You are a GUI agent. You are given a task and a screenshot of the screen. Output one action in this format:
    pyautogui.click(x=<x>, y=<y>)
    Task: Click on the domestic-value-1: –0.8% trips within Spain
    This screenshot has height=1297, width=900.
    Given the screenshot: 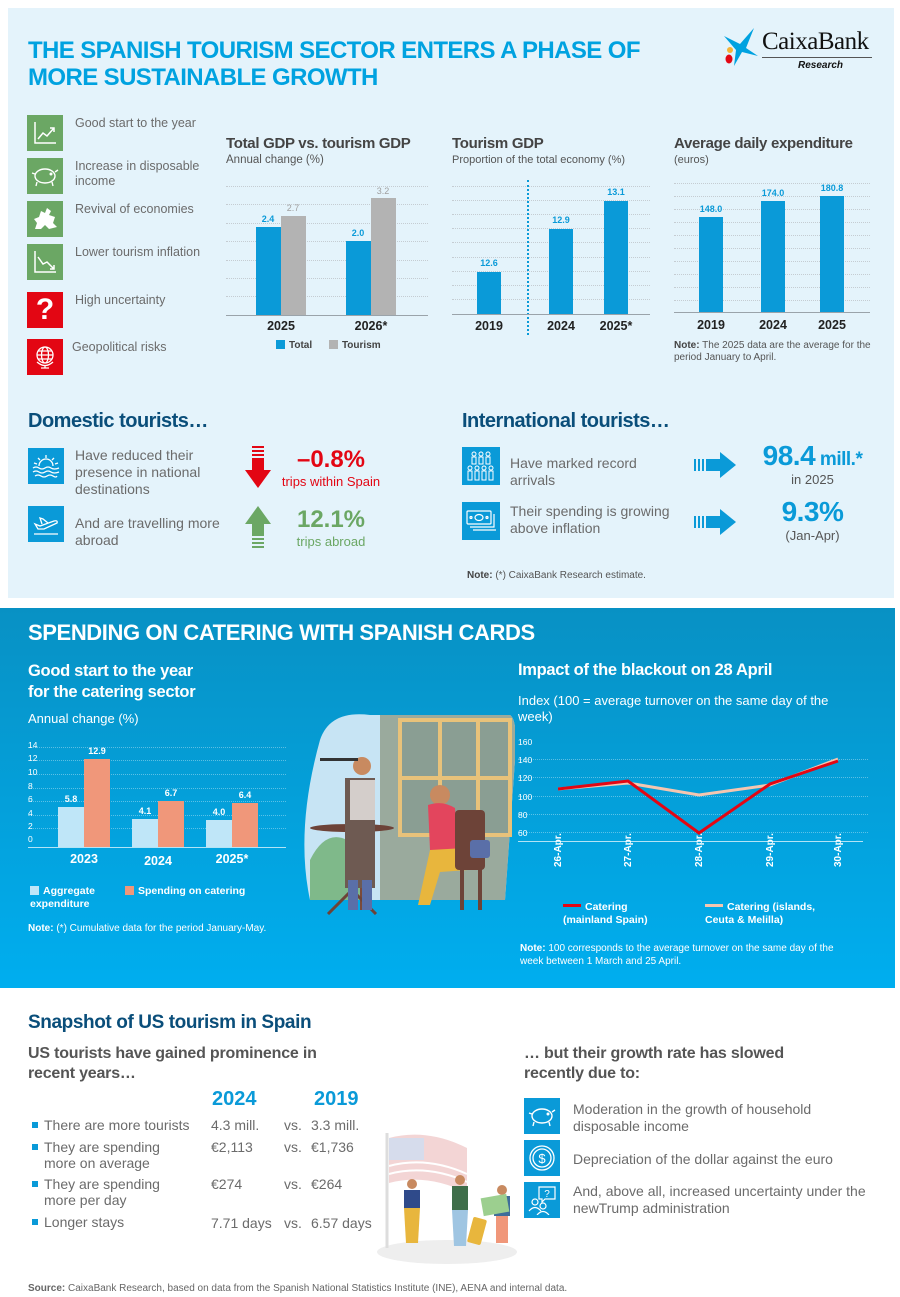 What is the action you would take?
    pyautogui.click(x=331, y=467)
    